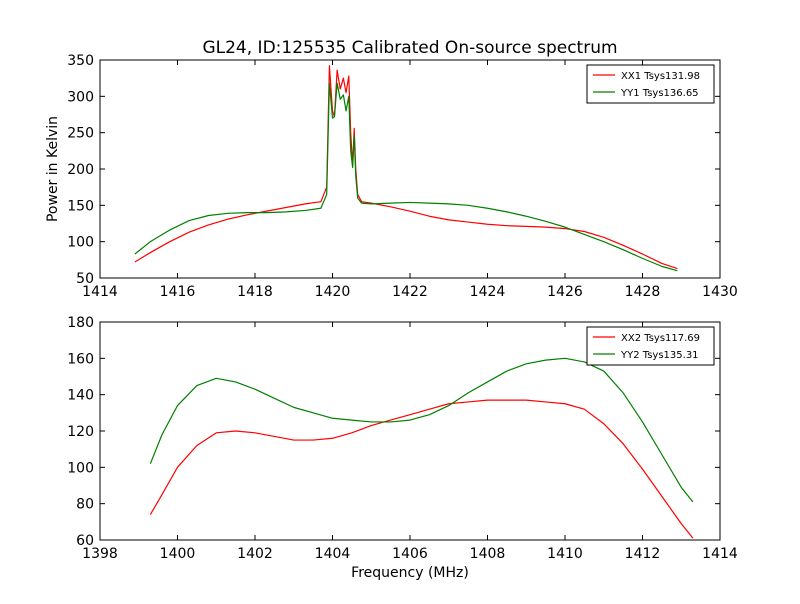  I want to click on legend: XX2 Tsys117.69 YY2 Tsys135.31, so click(650, 346).